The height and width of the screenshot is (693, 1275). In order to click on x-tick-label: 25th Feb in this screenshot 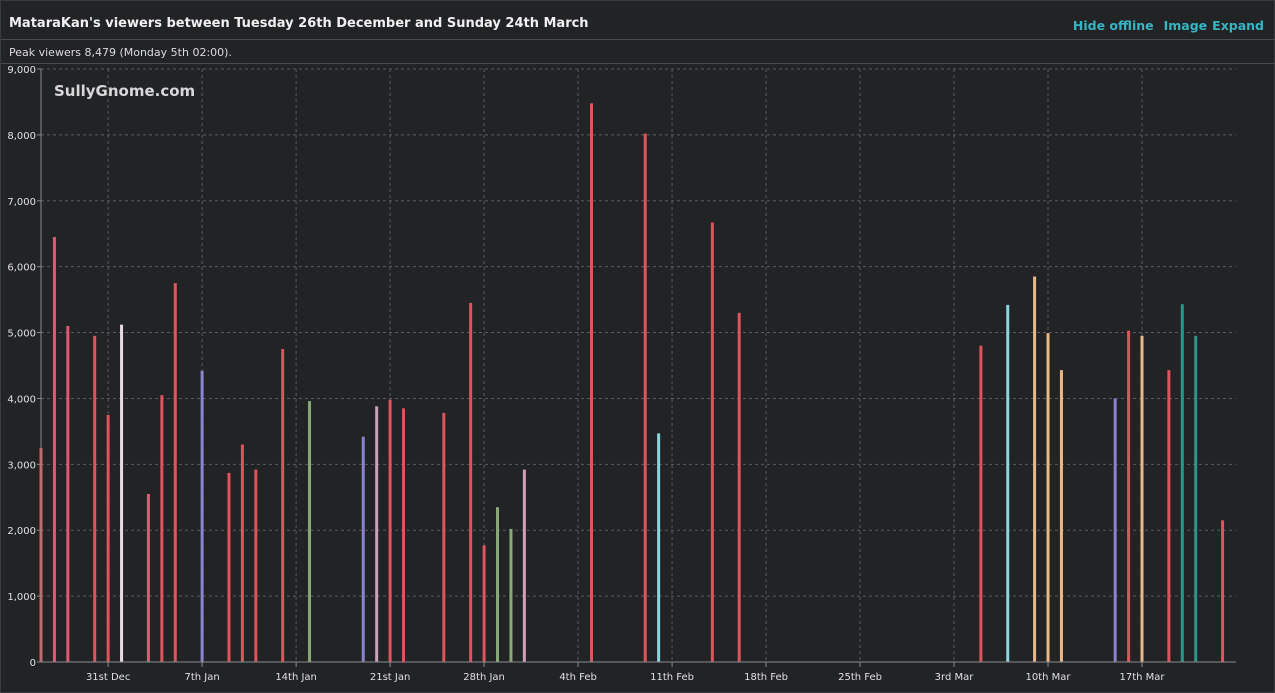, I will do `click(860, 677)`.